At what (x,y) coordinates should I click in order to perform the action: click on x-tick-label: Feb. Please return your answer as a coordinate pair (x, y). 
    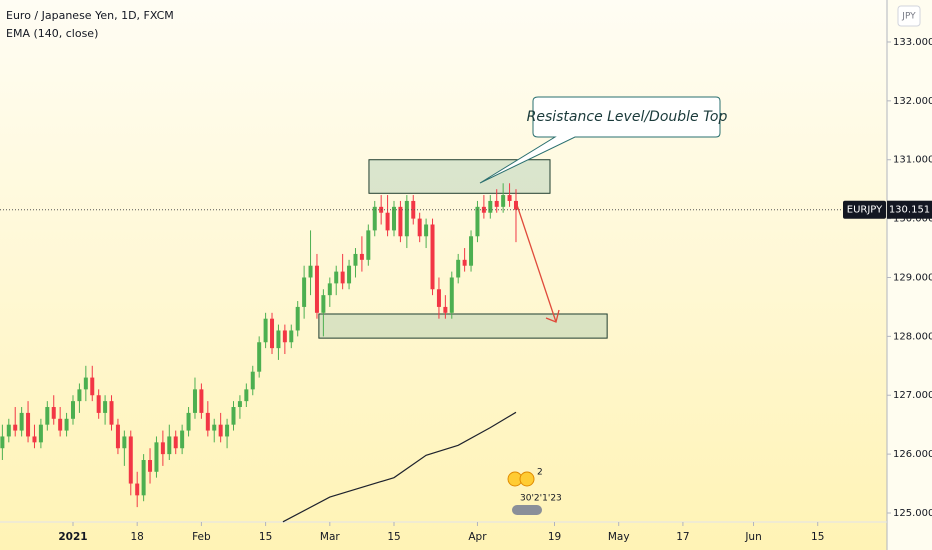
    Looking at the image, I should click on (201, 537).